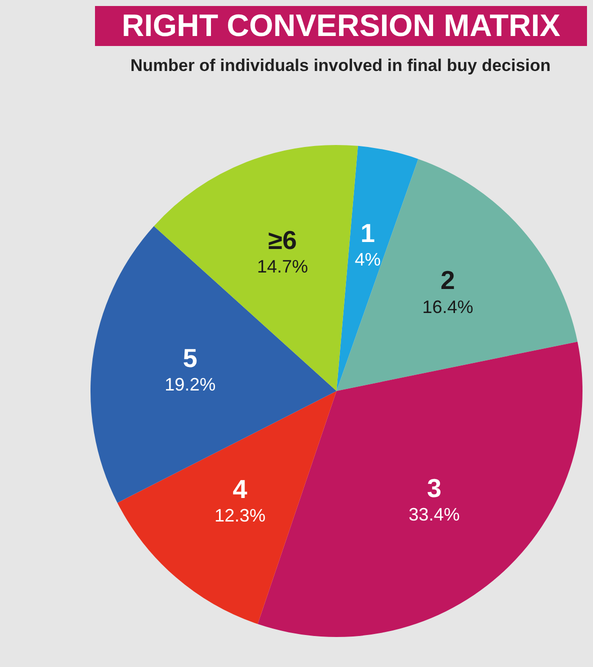  Describe the element at coordinates (190, 357) in the screenshot. I see `slice-label: 5` at that location.